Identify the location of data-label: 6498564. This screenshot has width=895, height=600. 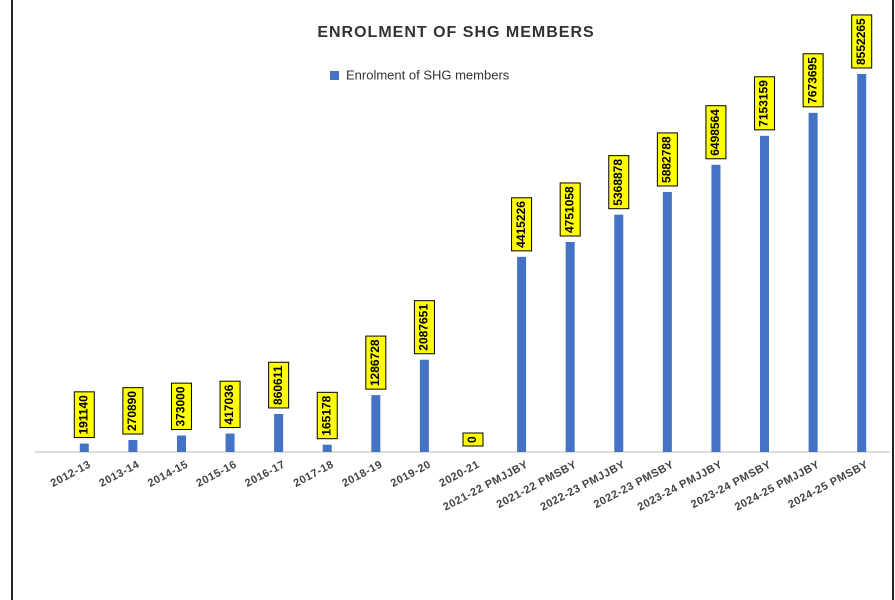
(715, 132).